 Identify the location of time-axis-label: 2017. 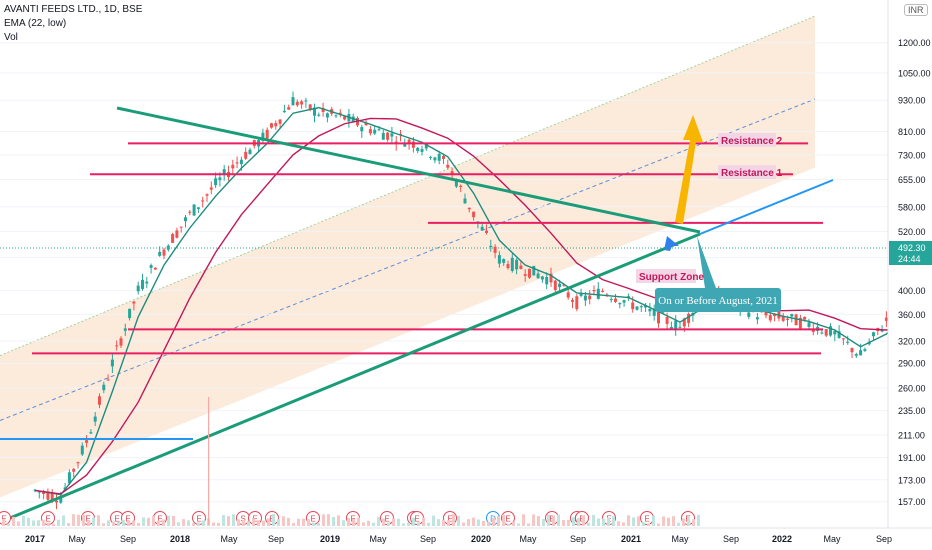
(35, 539).